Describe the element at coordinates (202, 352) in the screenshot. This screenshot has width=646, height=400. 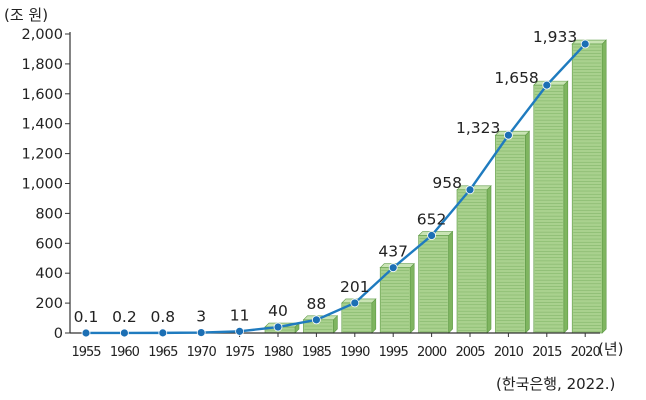
I see `x-tick-label: 1970` at that location.